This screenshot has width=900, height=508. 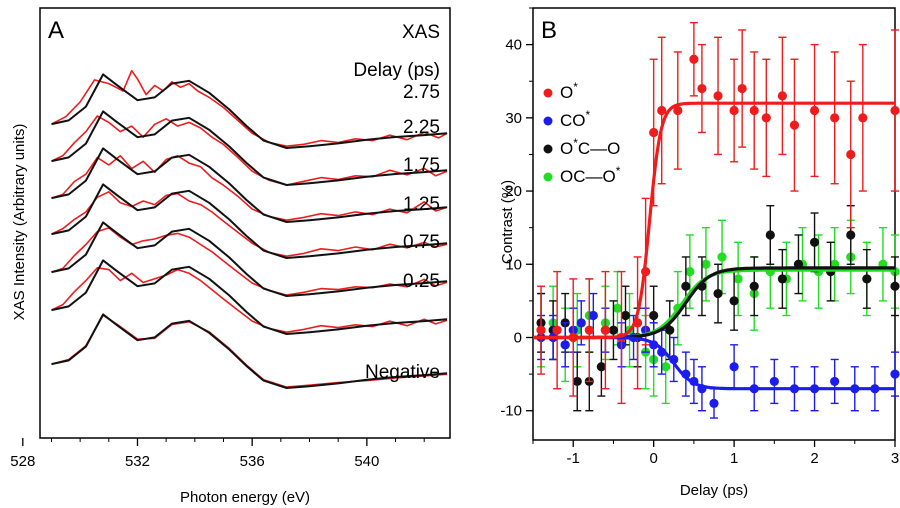 I want to click on delay-label-4: 0.75, so click(x=421, y=242).